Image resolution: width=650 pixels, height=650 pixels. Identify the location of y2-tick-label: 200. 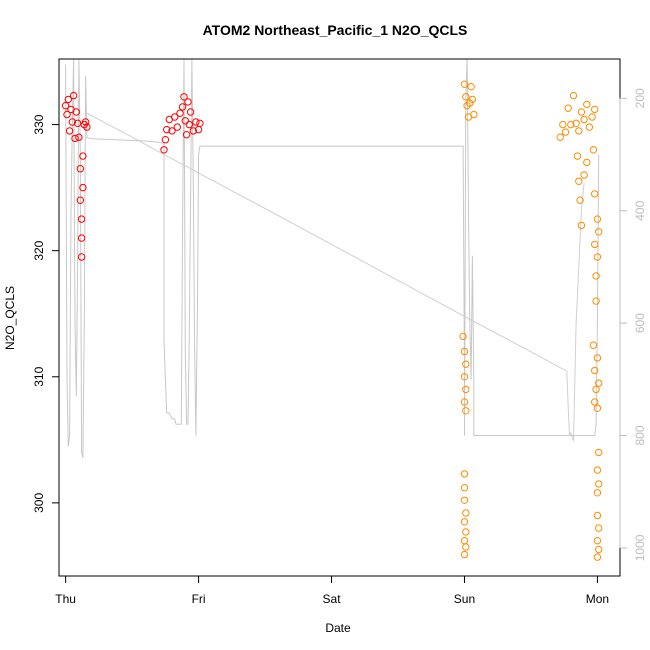
(640, 98).